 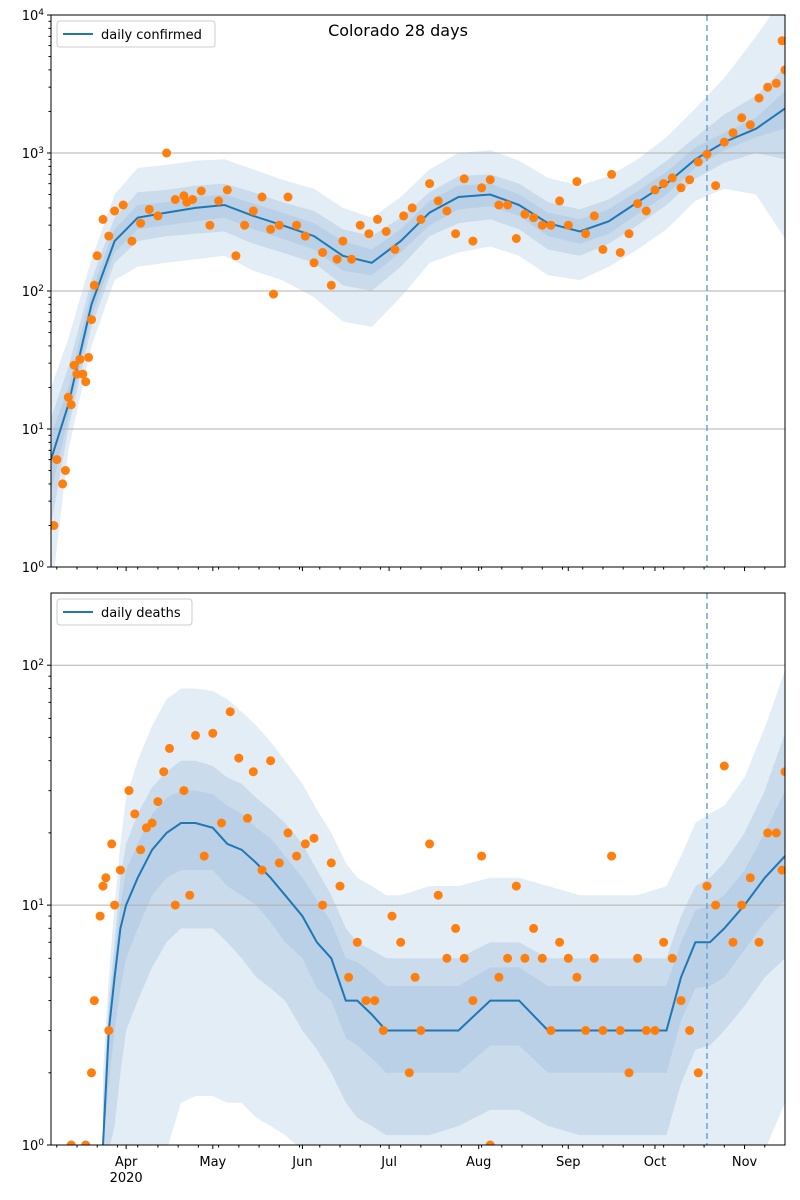 I want to click on x-tick-label: Aug, so click(x=478, y=1162).